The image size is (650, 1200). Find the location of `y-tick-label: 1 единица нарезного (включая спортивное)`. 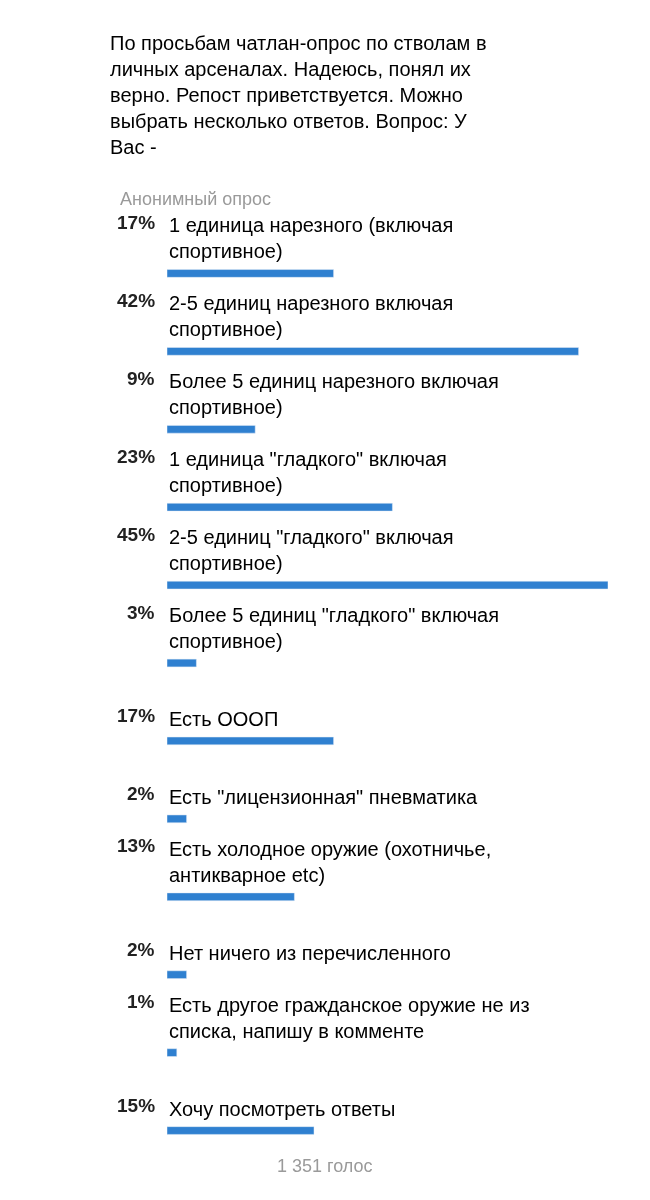

y-tick-label: 1 единица нарезного (включая спортивное) is located at coordinates (311, 238).